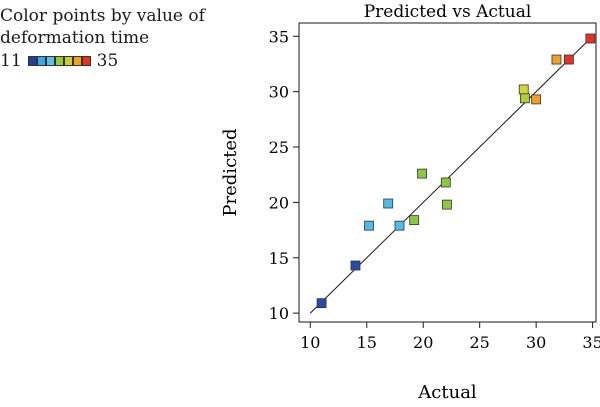 This screenshot has height=407, width=600. What do you see at coordinates (230, 172) in the screenshot?
I see `y-axis-title: Predicted` at bounding box center [230, 172].